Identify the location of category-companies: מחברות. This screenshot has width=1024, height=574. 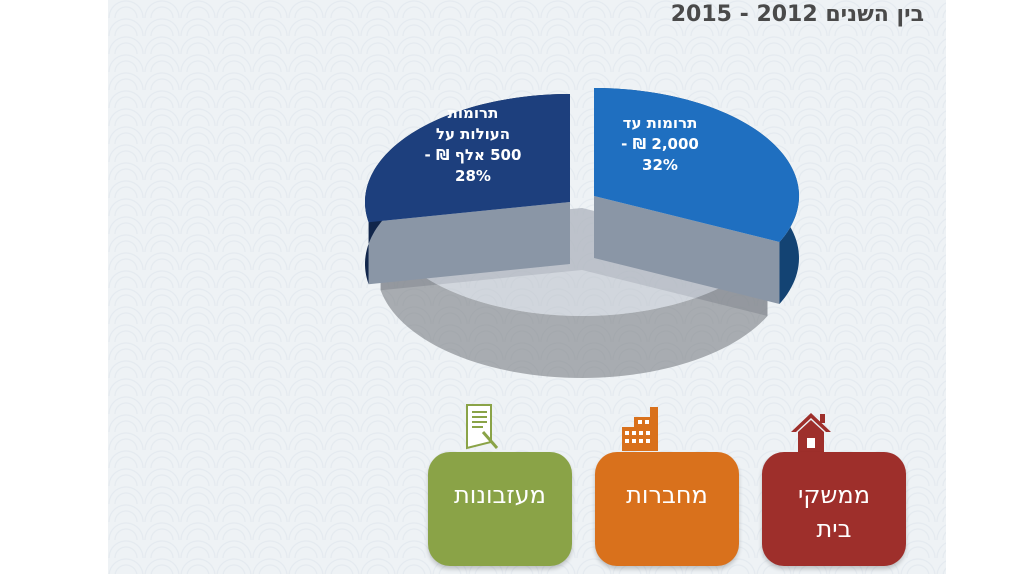
(667, 509).